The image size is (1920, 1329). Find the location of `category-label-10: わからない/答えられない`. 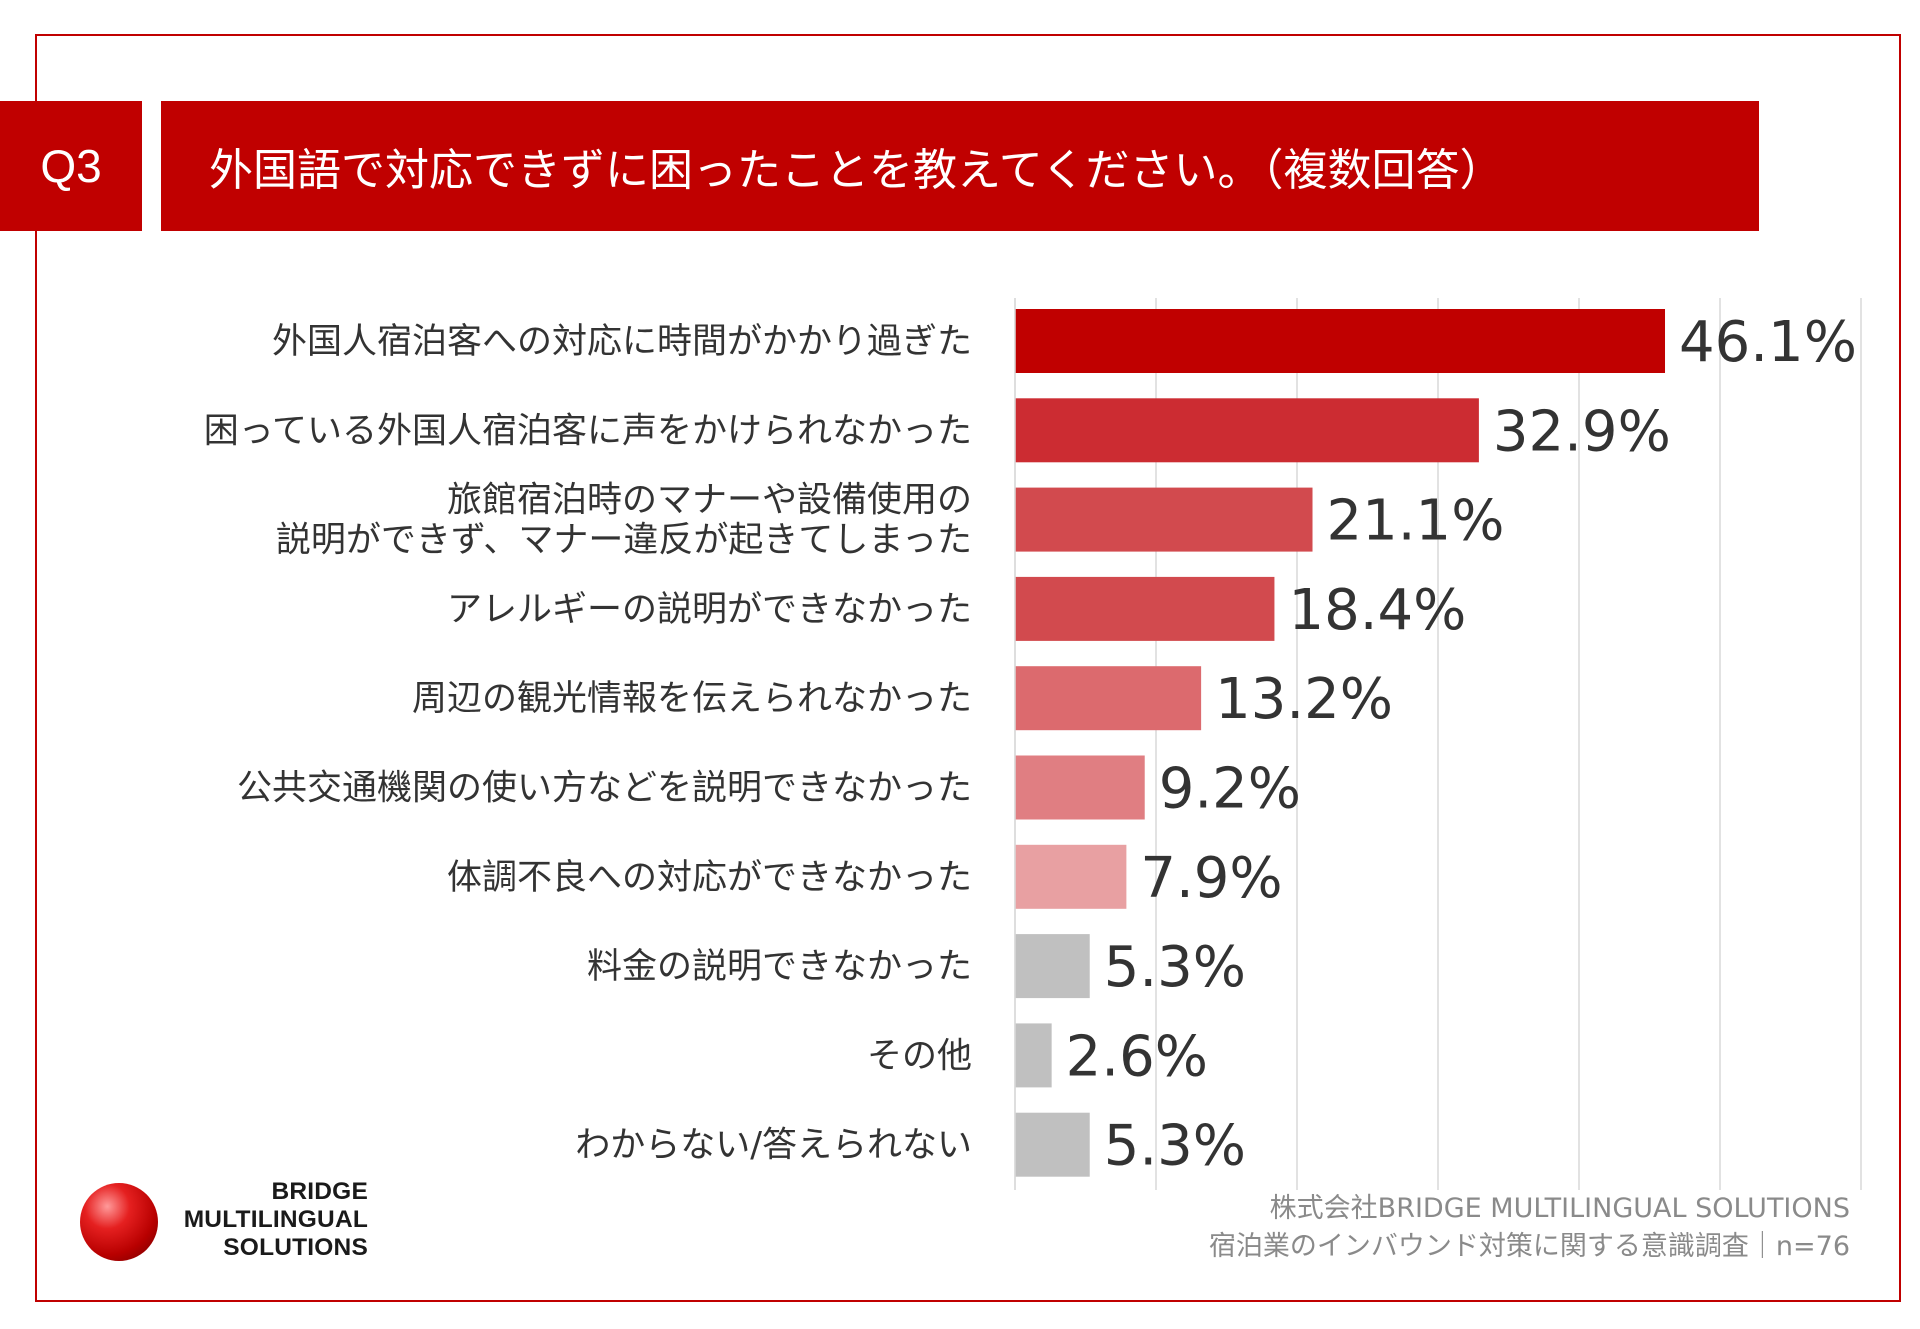

category-label-10: わからない/答えられない is located at coordinates (773, 1146).